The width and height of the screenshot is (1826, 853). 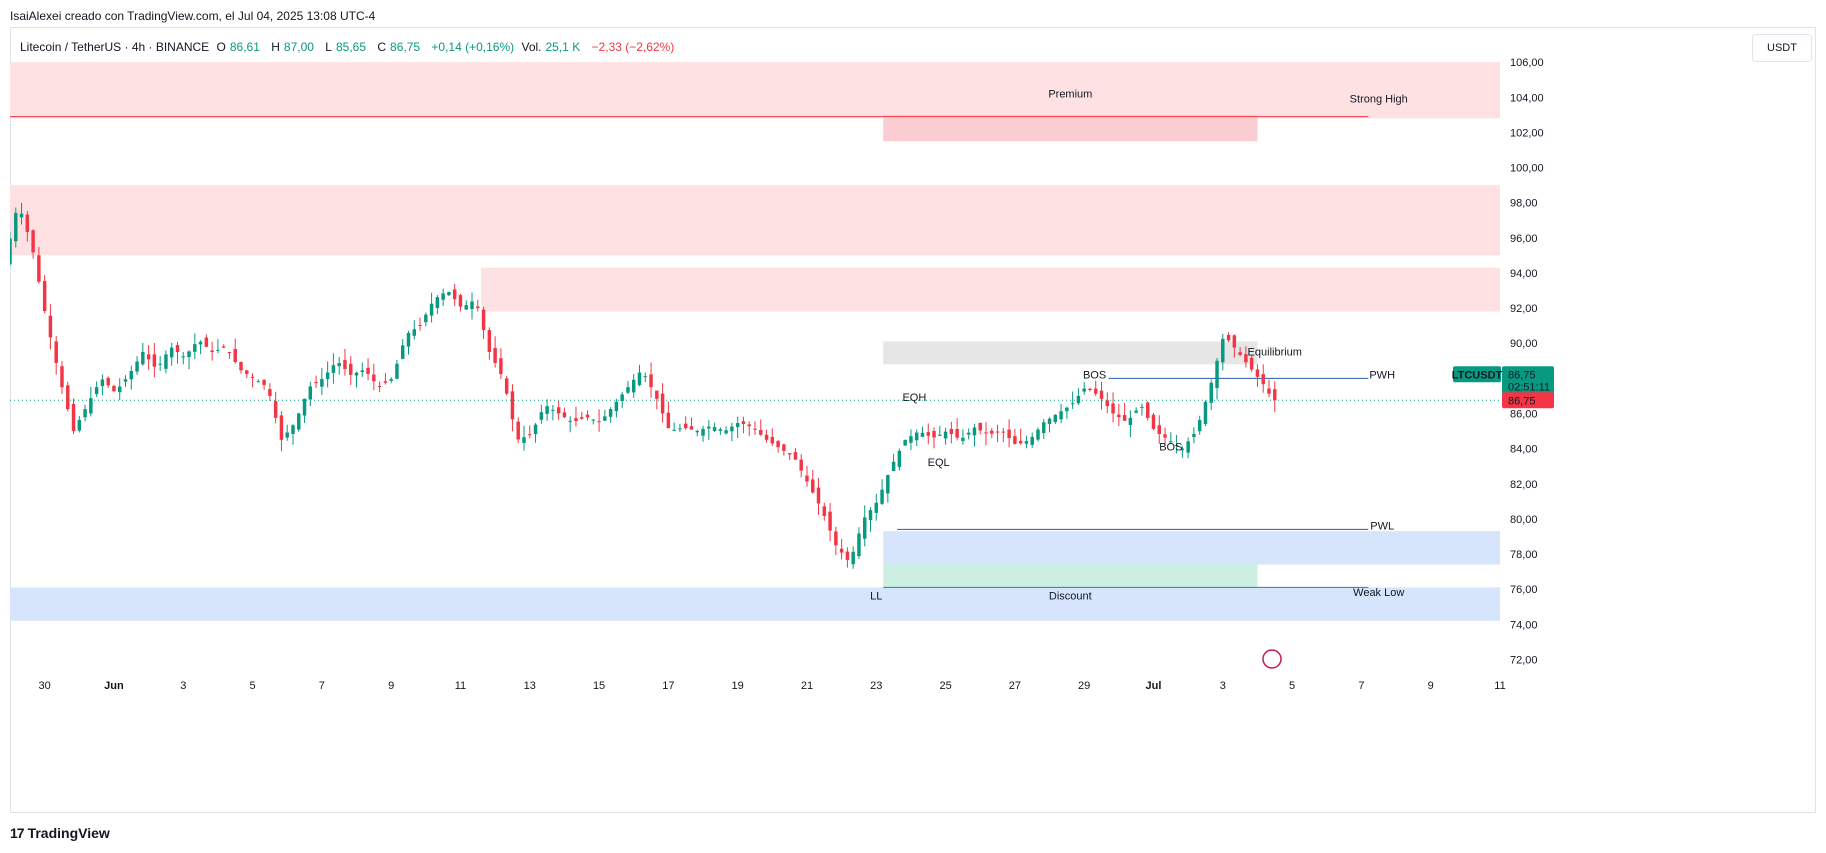 What do you see at coordinates (1070, 597) in the screenshot?
I see `annotation-discount: Discount` at bounding box center [1070, 597].